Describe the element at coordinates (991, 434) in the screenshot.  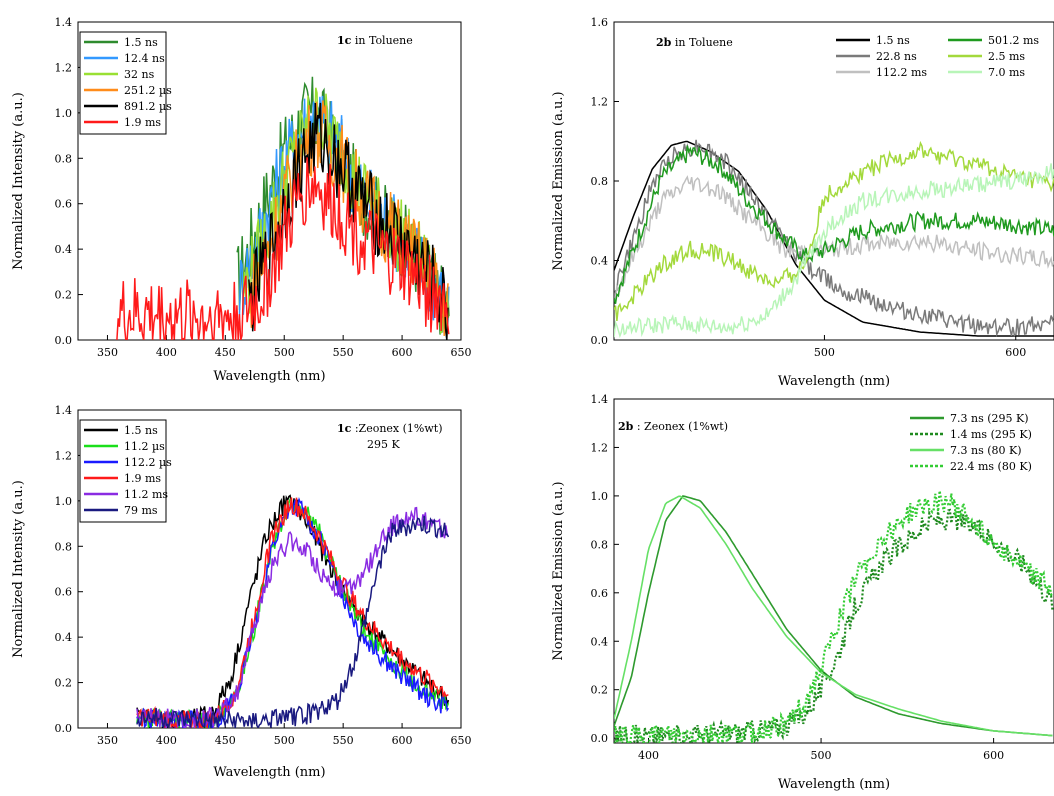
I see `legend-label: 1.4 ms (295 K)` at that location.